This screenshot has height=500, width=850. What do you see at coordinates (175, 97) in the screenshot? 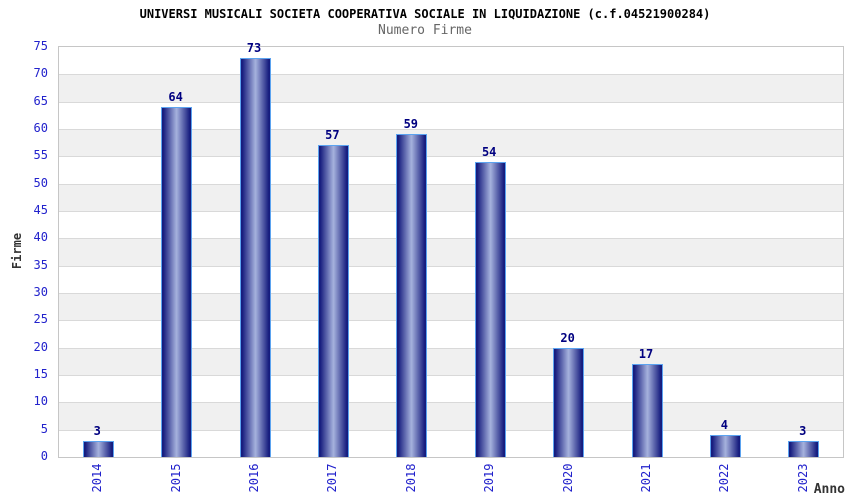
I see `bar-value-label: 64` at bounding box center [175, 97].